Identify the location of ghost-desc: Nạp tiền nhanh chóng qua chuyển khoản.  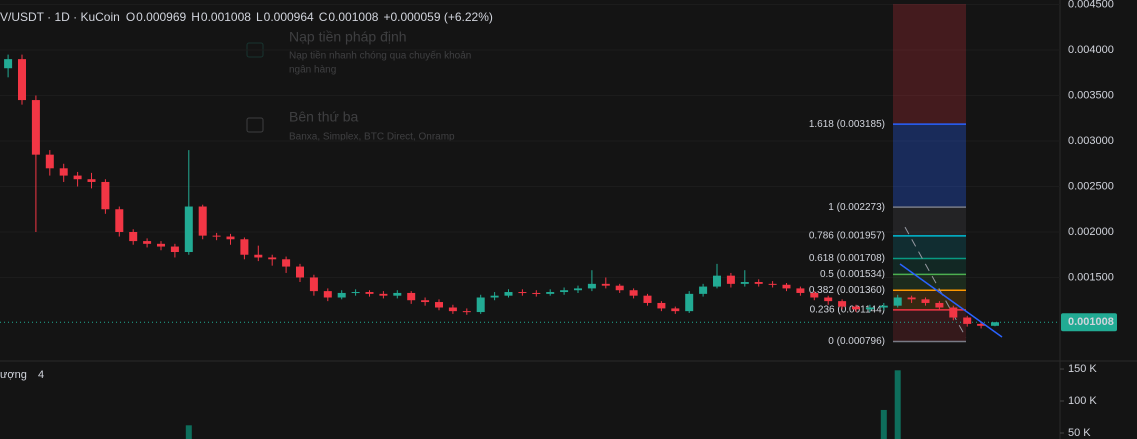
(380, 56).